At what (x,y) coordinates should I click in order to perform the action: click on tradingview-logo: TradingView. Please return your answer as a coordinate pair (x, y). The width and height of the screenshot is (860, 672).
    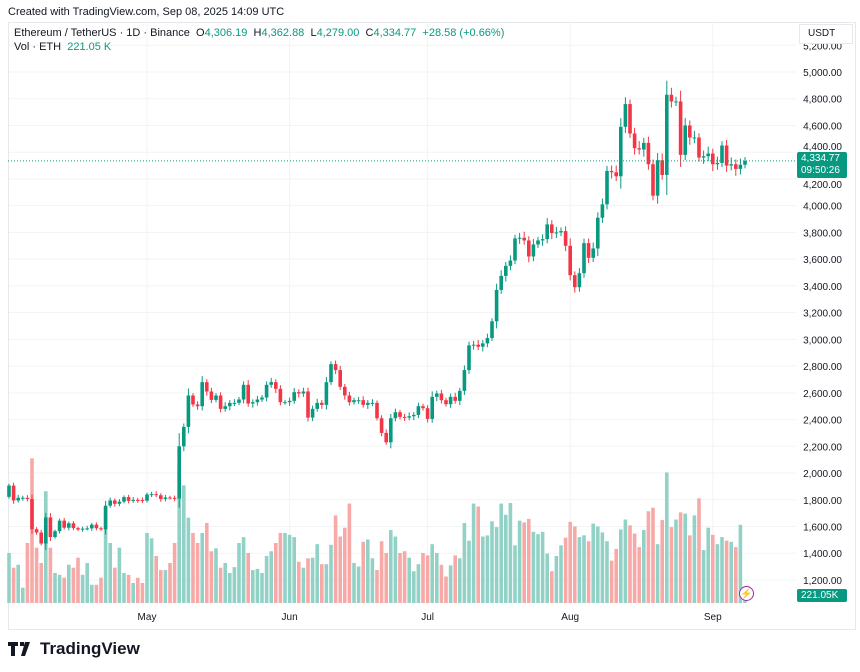
    Looking at the image, I should click on (74, 649).